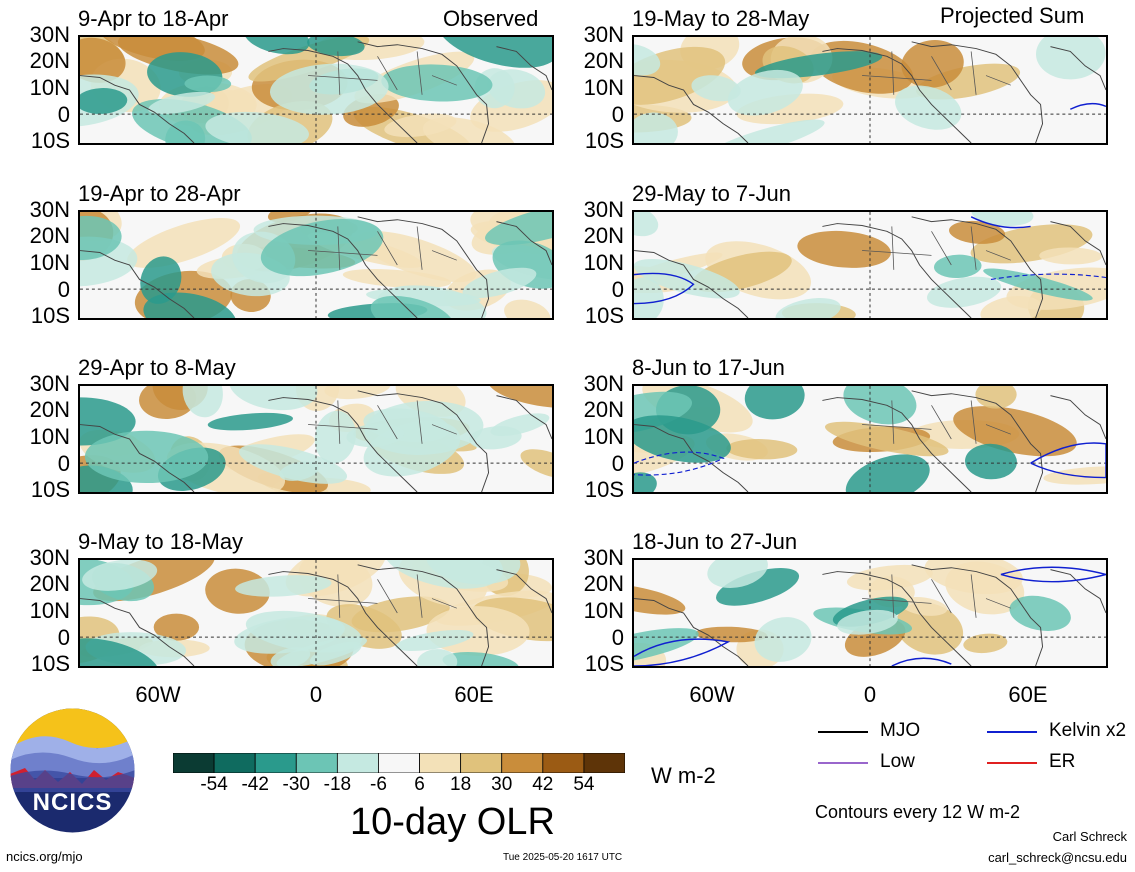 Image resolution: width=1135 pixels, height=872 pixels. What do you see at coordinates (897, 761) in the screenshot?
I see `legend-label: Low` at bounding box center [897, 761].